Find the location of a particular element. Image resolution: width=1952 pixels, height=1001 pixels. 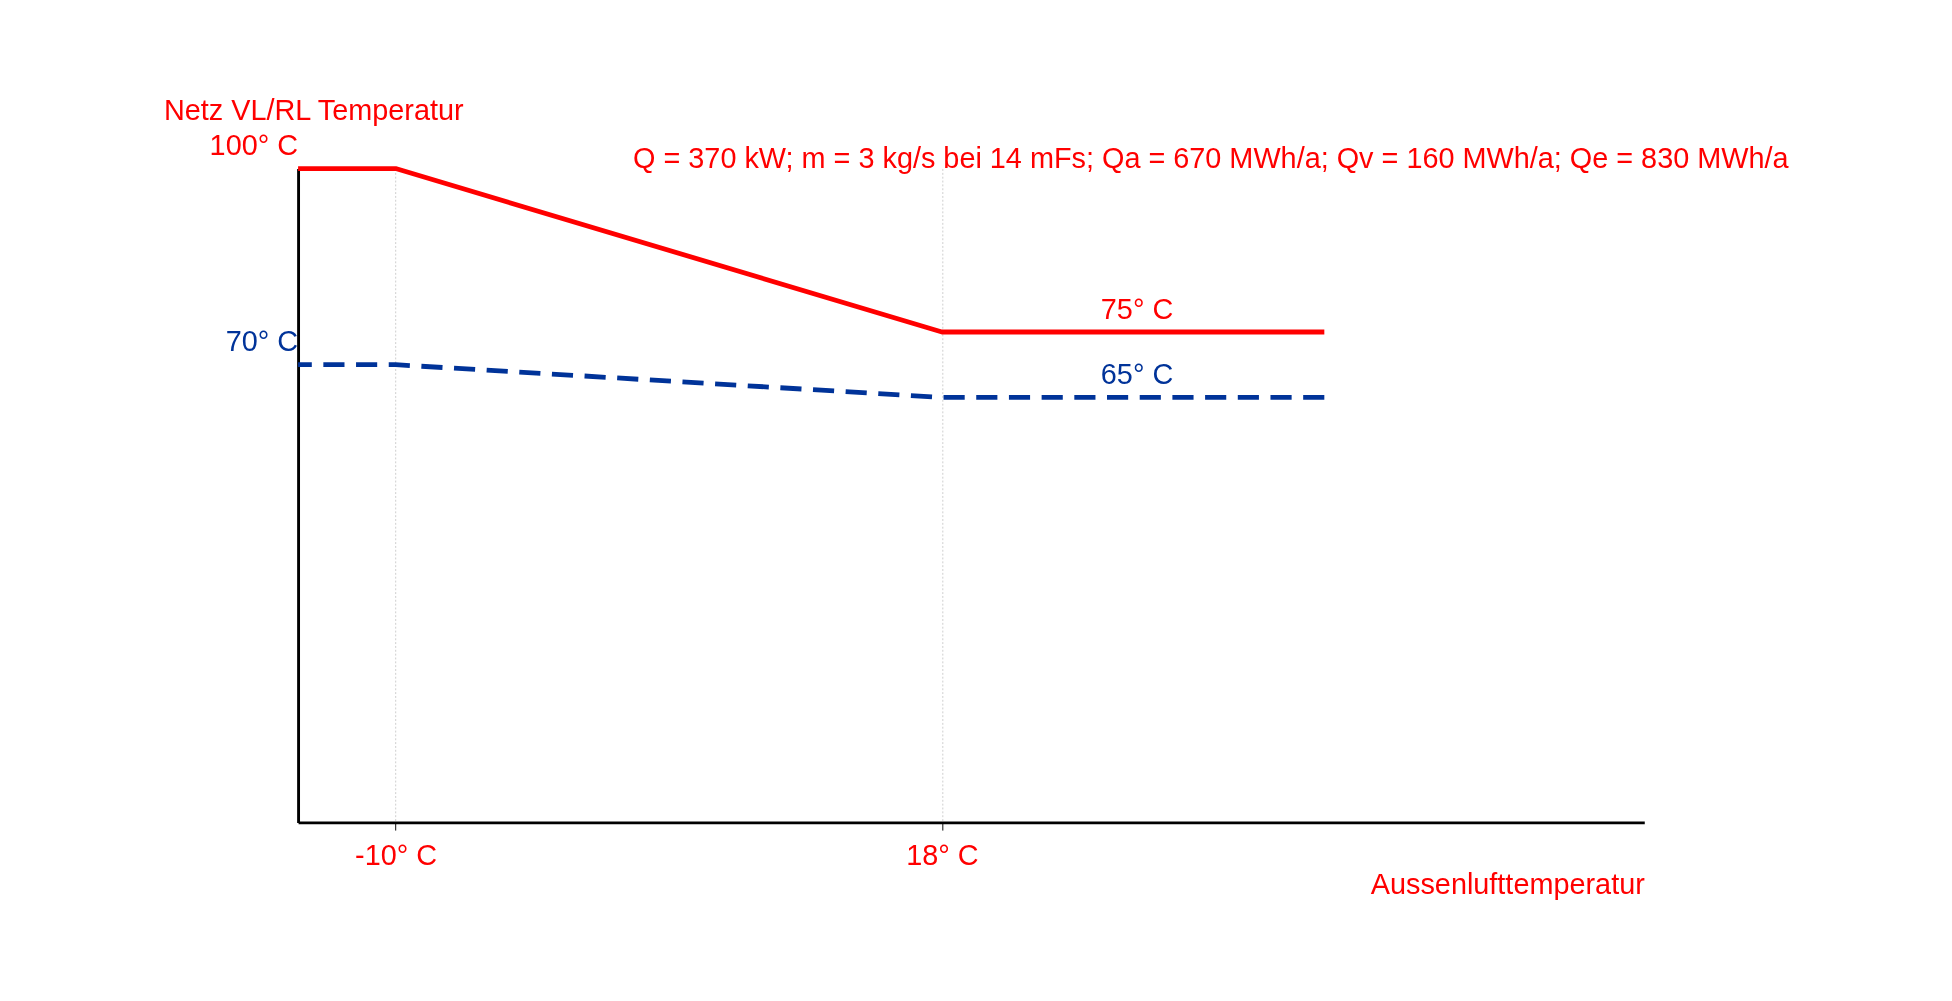

data-label: 70° C is located at coordinates (262, 341).